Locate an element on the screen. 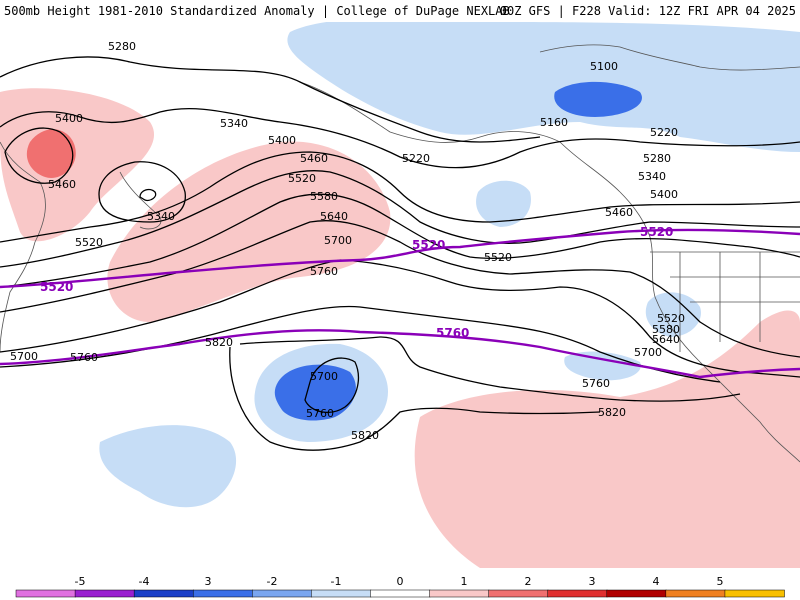 This screenshot has height=600, width=800. negative-anomaly-north-pacific is located at coordinates (543, 87).